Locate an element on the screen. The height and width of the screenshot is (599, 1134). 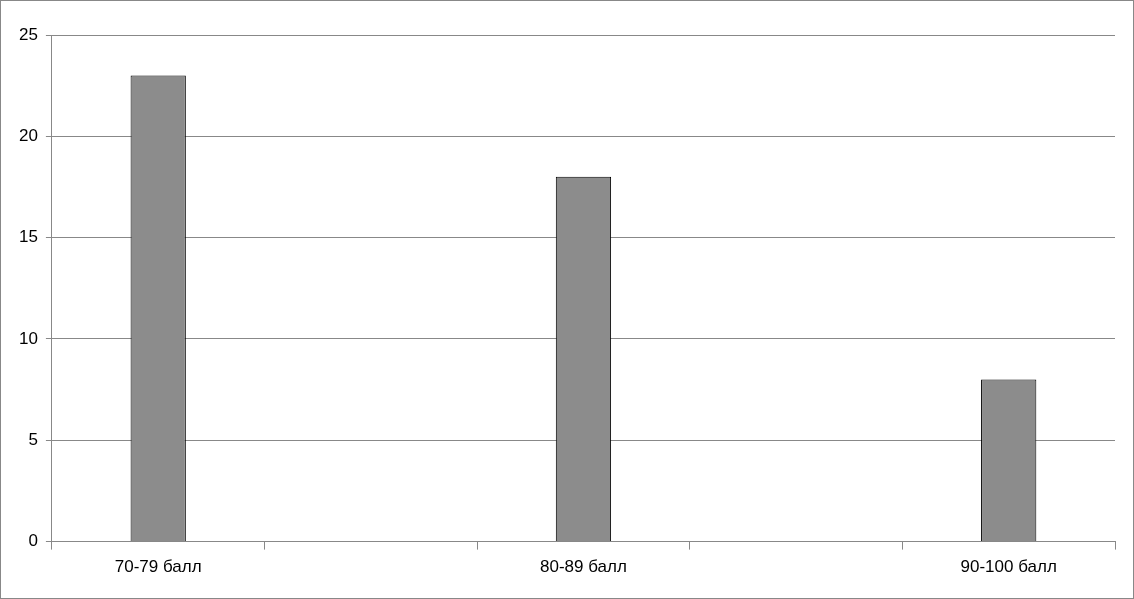
y-tick-label: 10 is located at coordinates (28, 338).